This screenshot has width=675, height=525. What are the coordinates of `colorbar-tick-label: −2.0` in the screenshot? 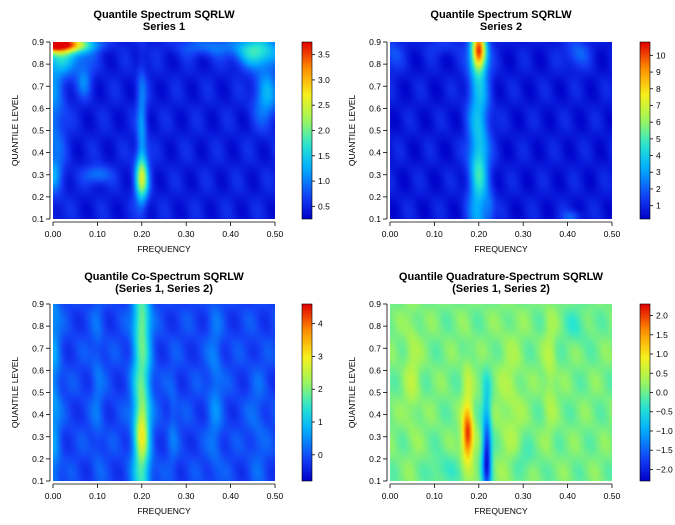 It's located at (664, 469).